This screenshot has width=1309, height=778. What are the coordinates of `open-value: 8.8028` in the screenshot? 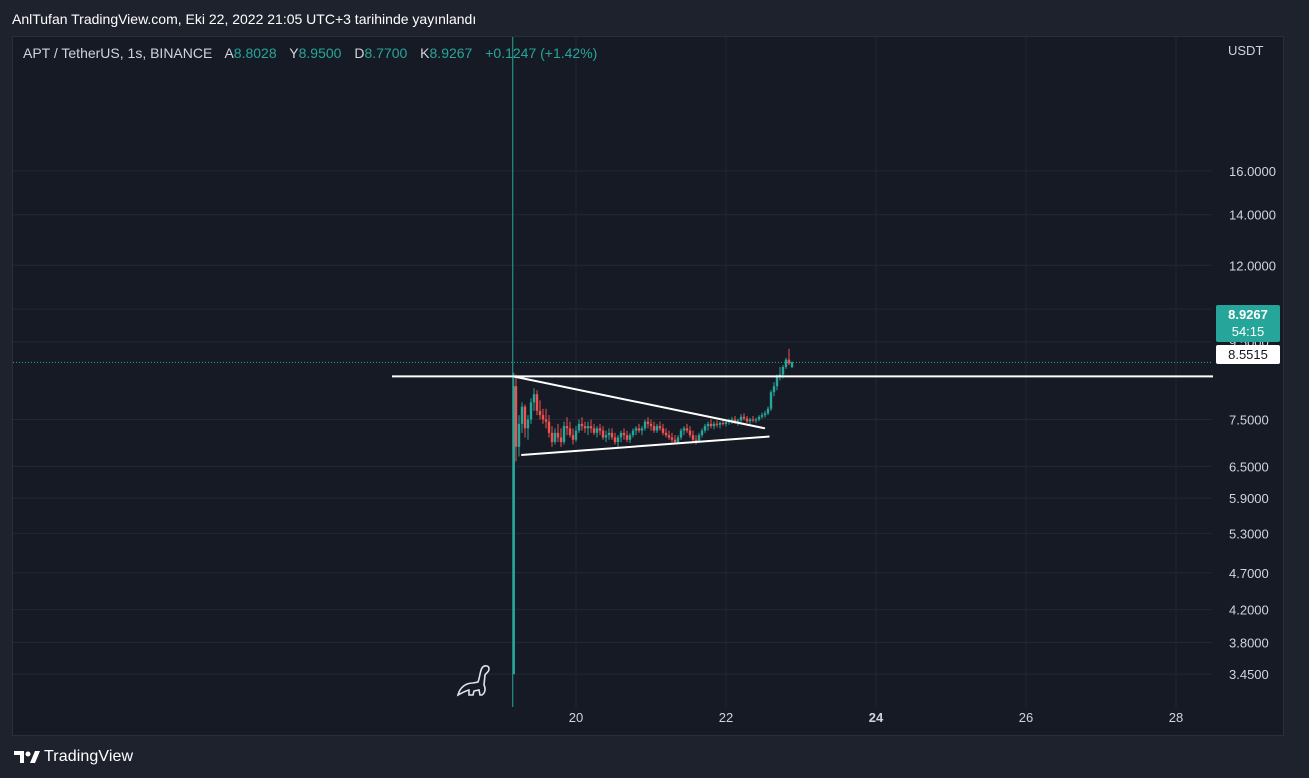 It's located at (255, 53).